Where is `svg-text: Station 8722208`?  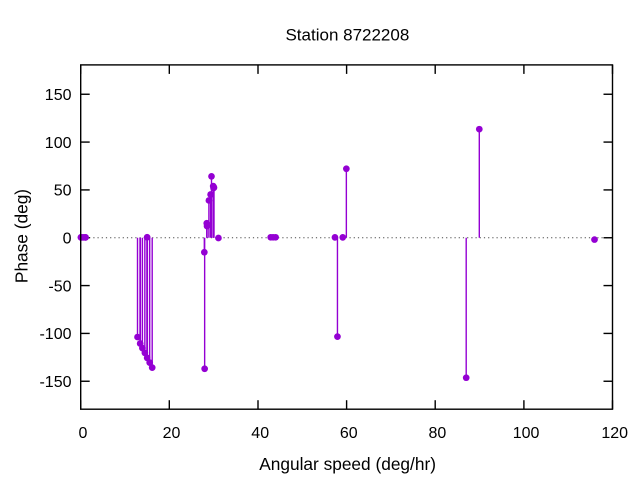 svg-text: Station 8722208 is located at coordinates (347, 35).